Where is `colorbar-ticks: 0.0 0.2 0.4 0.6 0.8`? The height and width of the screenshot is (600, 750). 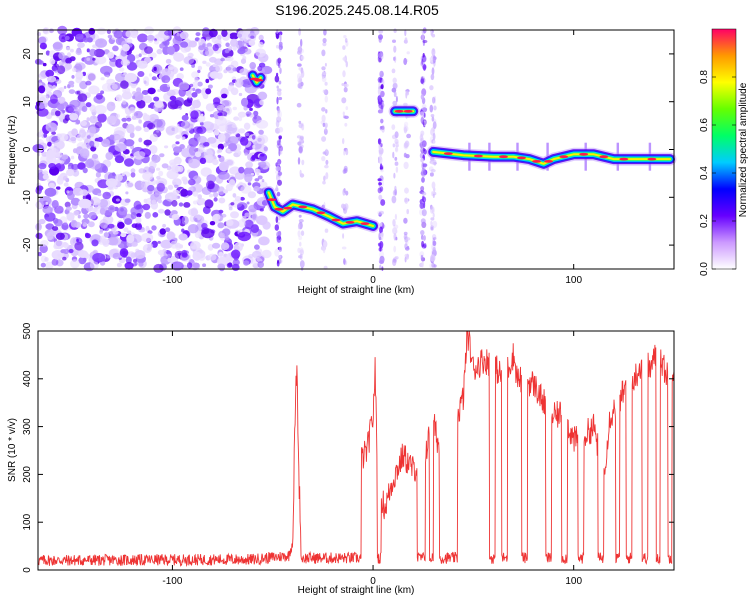
colorbar-ticks: 0.0 0.2 0.4 0.6 0.8 is located at coordinates (717, 173).